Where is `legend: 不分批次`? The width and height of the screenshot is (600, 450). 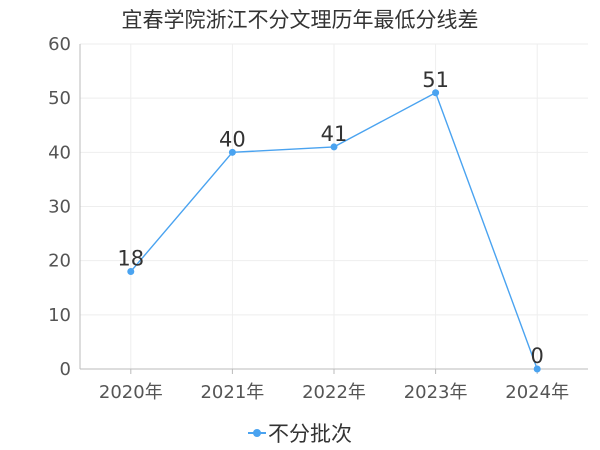
legend: 不分批次 is located at coordinates (300, 433).